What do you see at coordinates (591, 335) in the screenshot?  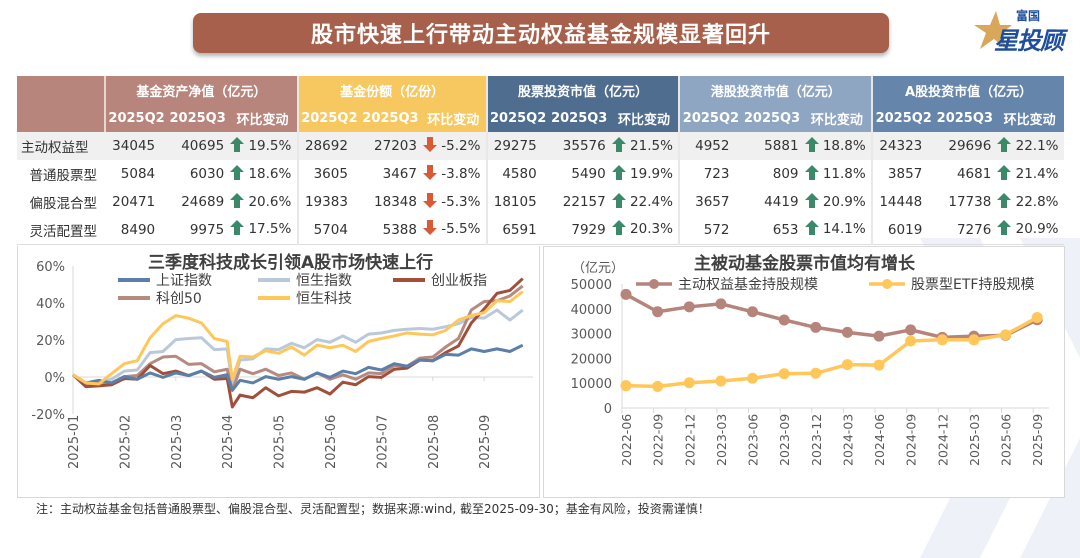 I see `y-tick-label: 30000` at bounding box center [591, 335].